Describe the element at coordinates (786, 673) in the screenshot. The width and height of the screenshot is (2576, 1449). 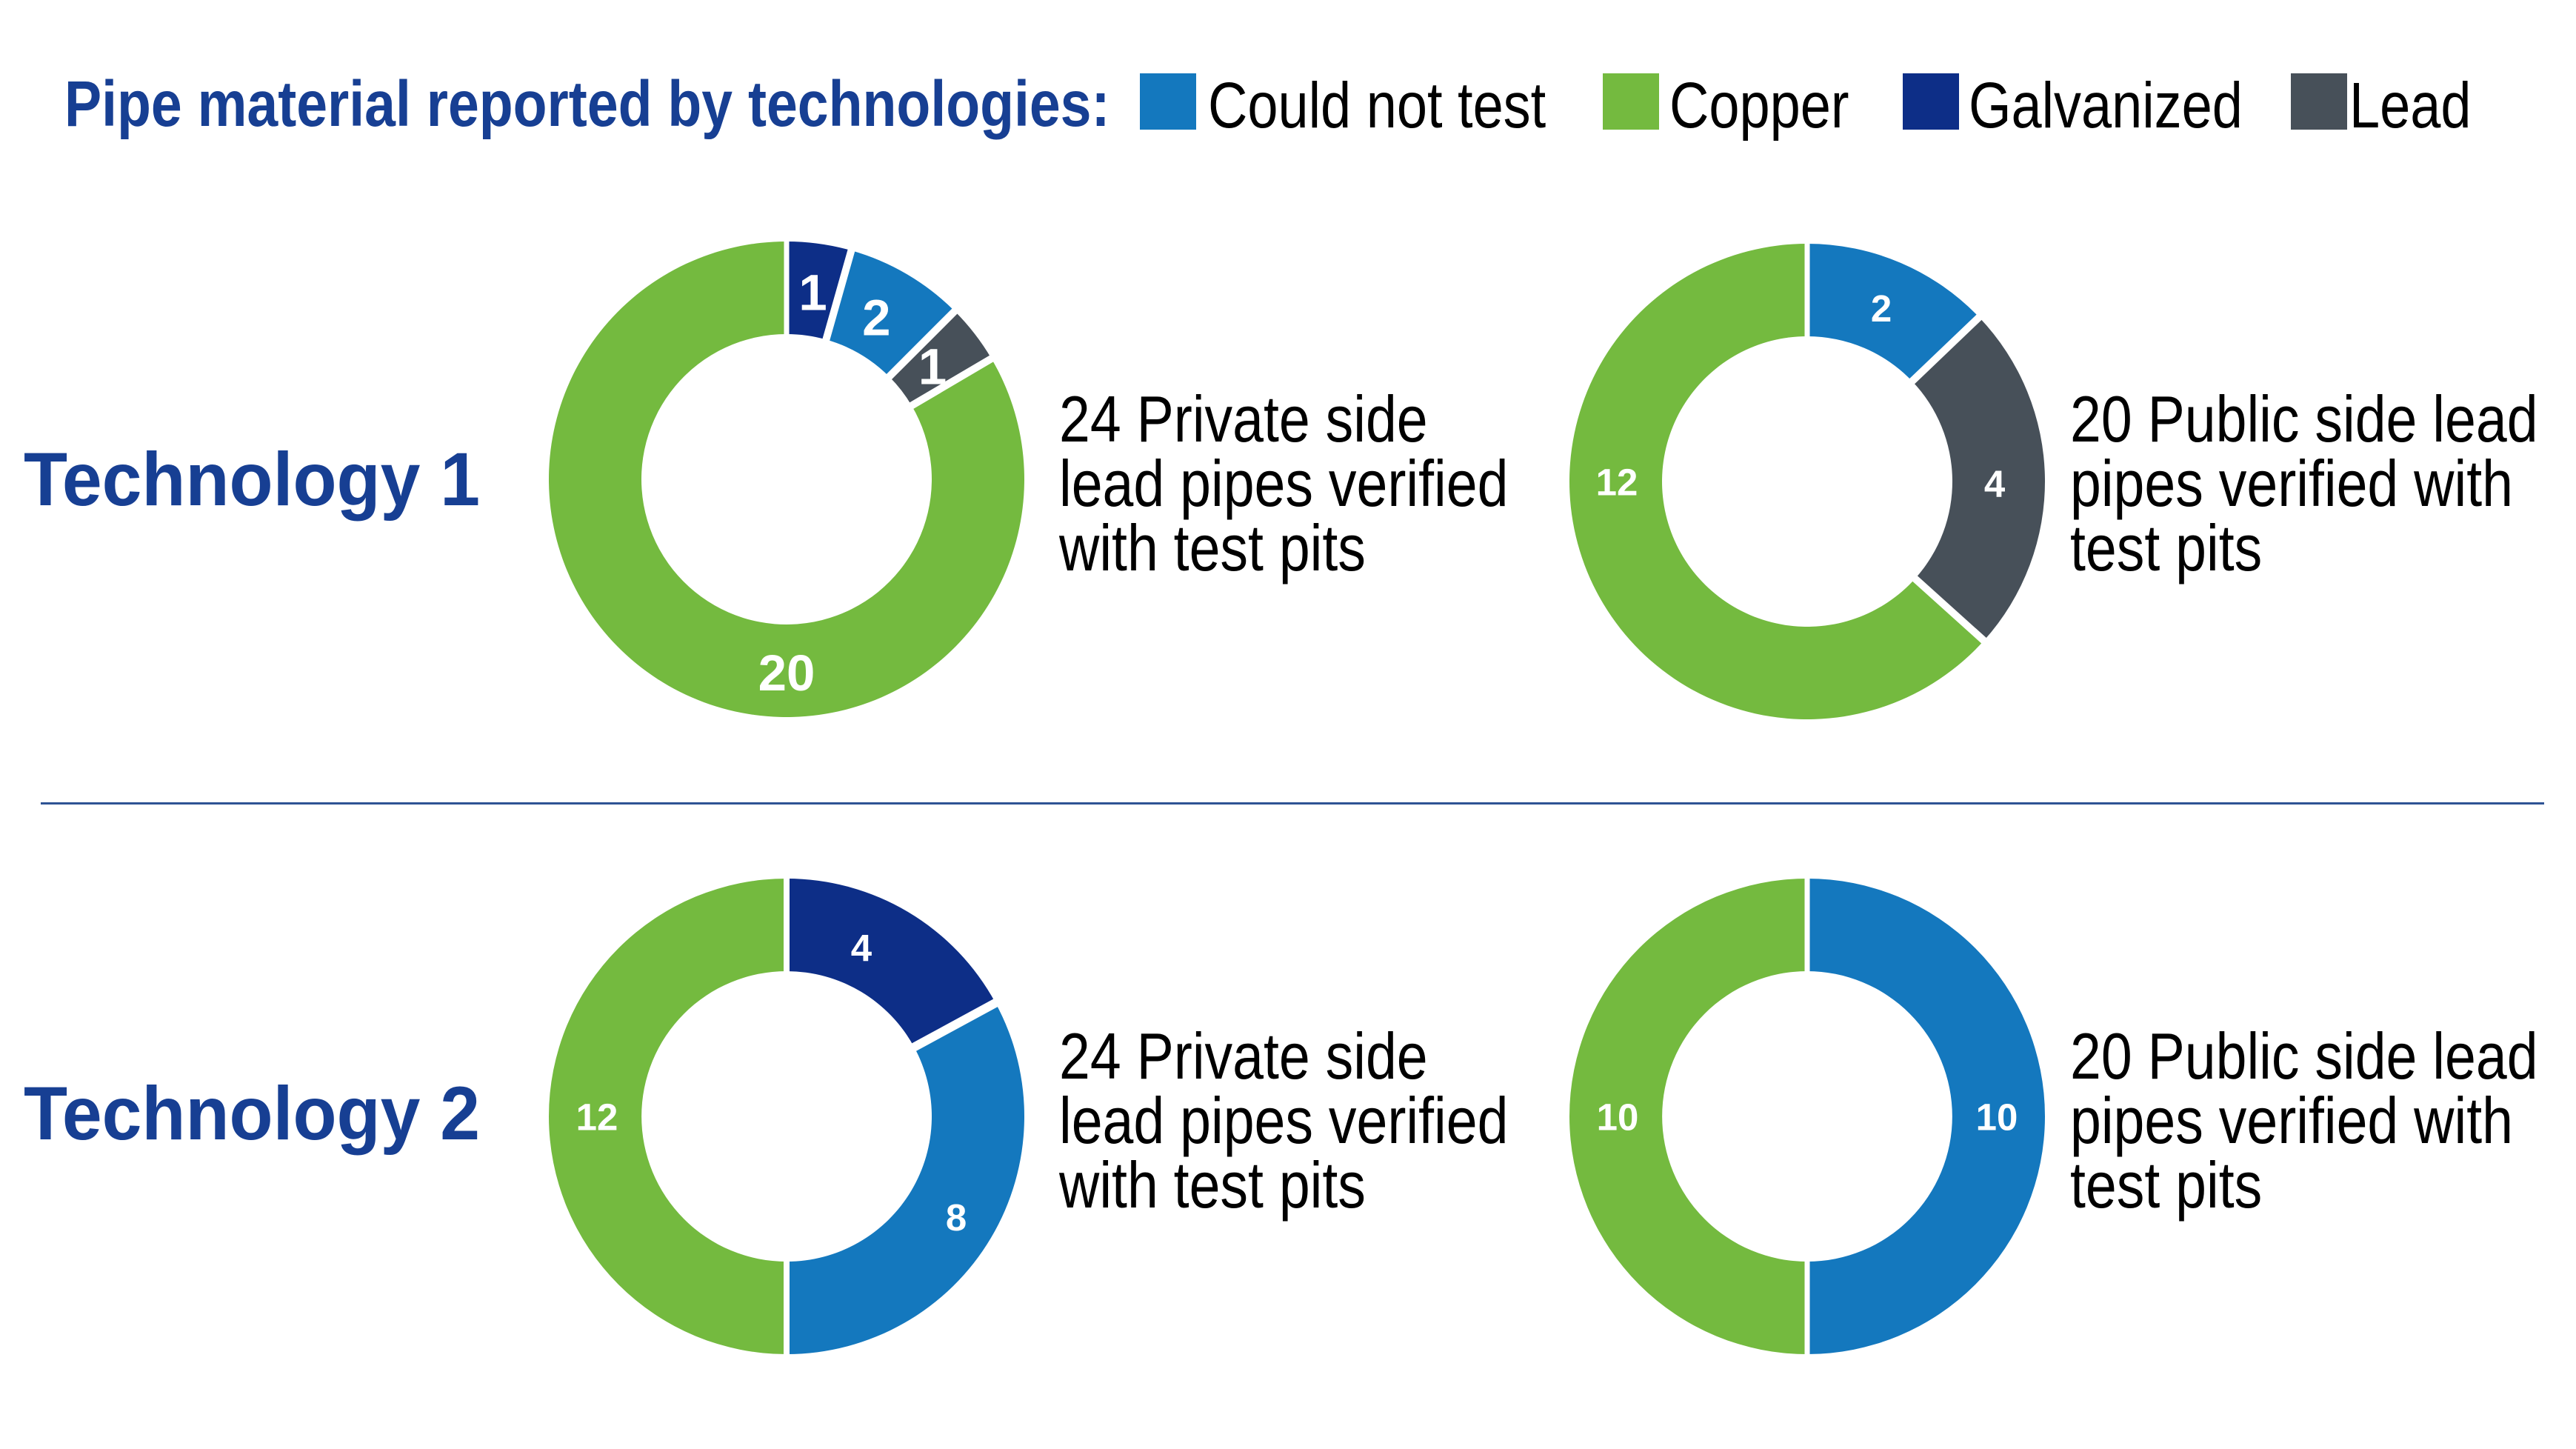
I see `svg-text: 20` at that location.